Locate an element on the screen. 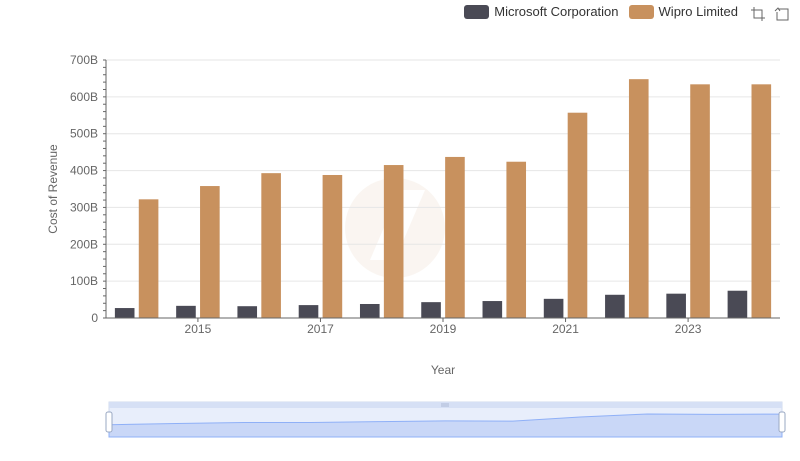  bar-microsoft-2019 is located at coordinates (431, 310).